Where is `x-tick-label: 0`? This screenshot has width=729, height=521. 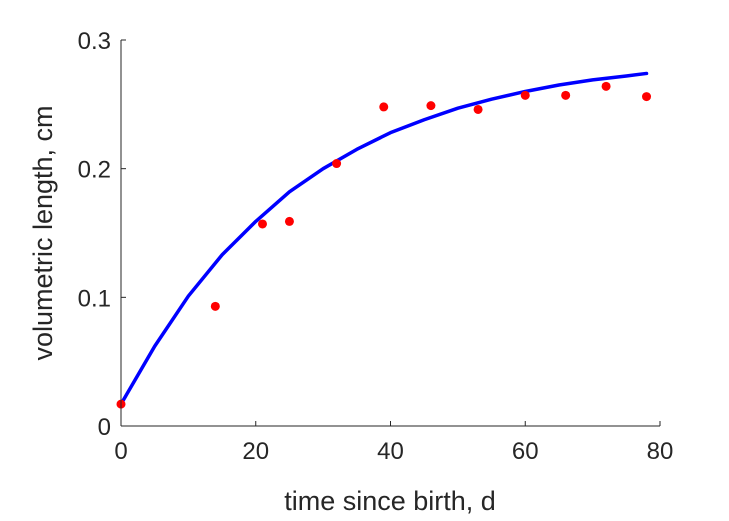
x-tick-label: 0 is located at coordinates (120, 451).